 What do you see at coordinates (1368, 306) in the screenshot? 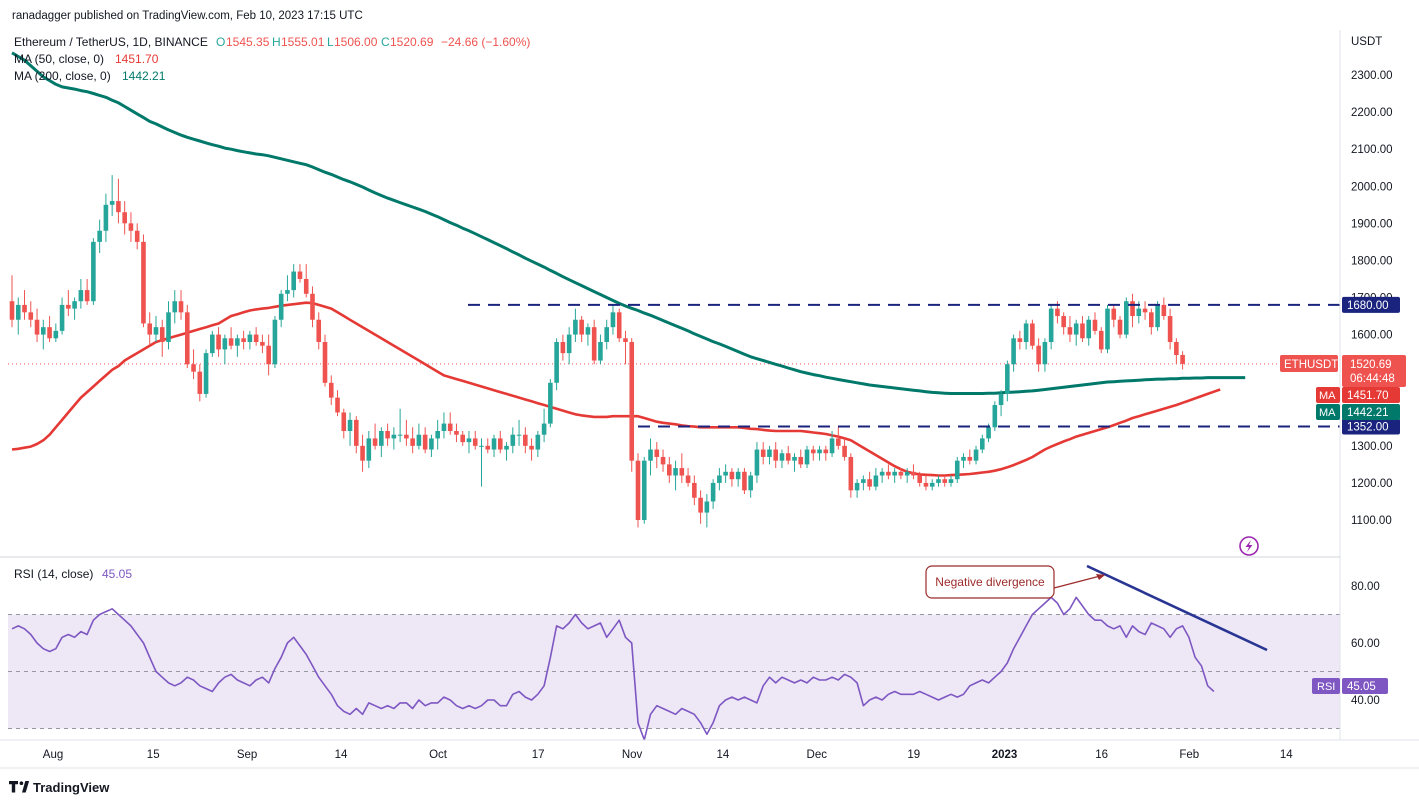
I see `resistance-badge-text: 1680.00` at bounding box center [1368, 306].